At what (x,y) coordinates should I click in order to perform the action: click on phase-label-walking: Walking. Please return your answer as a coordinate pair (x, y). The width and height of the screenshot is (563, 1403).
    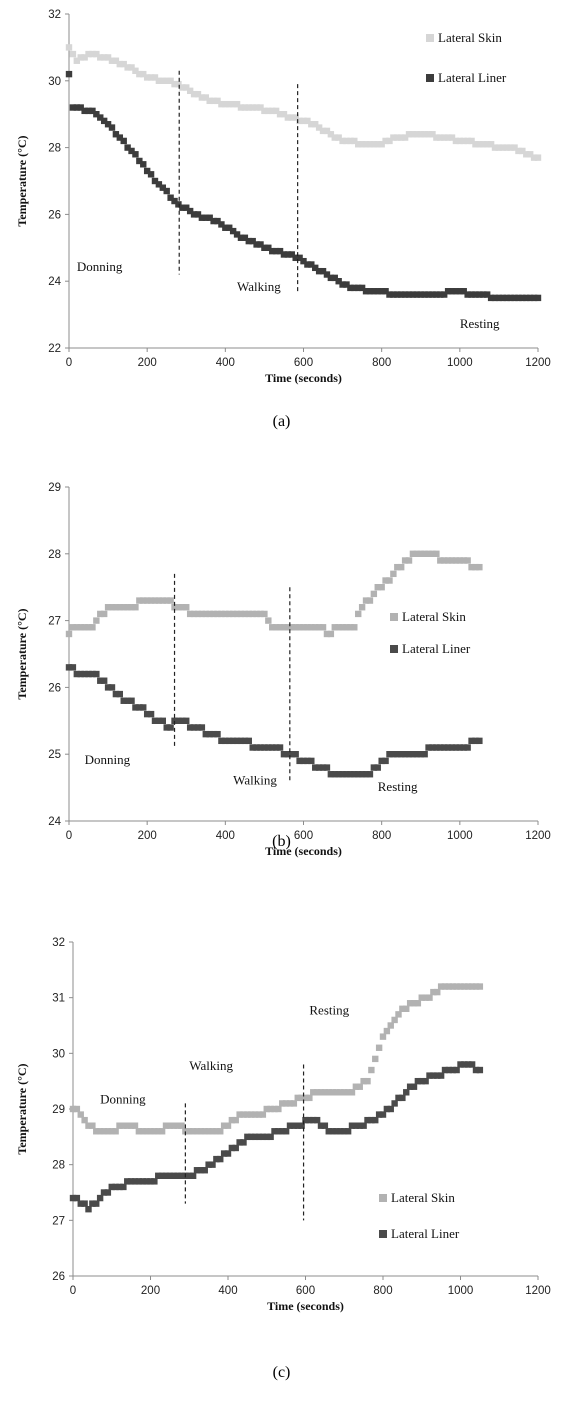
    Looking at the image, I should click on (259, 286).